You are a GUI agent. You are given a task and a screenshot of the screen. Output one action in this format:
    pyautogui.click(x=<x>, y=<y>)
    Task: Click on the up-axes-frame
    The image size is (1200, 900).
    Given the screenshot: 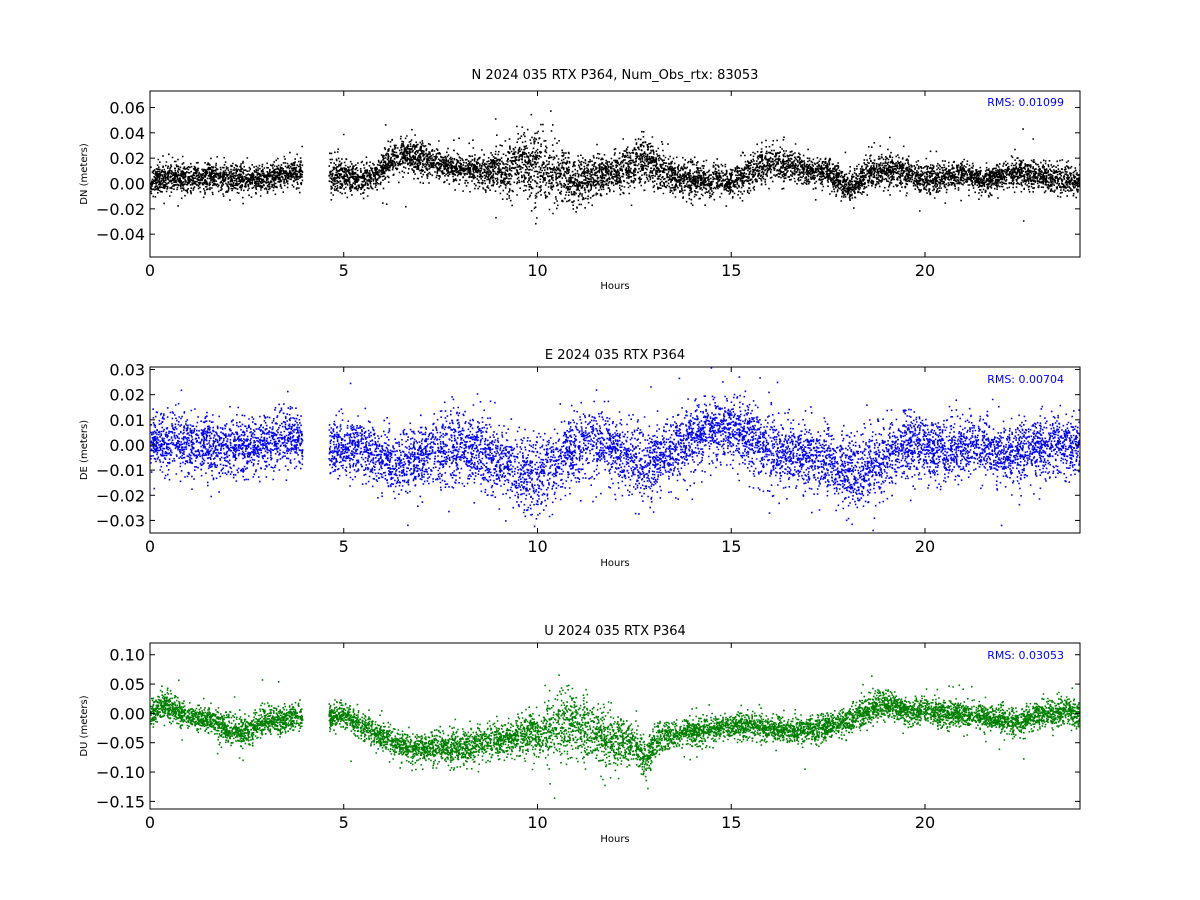 What is the action you would take?
    pyautogui.click(x=615, y=726)
    